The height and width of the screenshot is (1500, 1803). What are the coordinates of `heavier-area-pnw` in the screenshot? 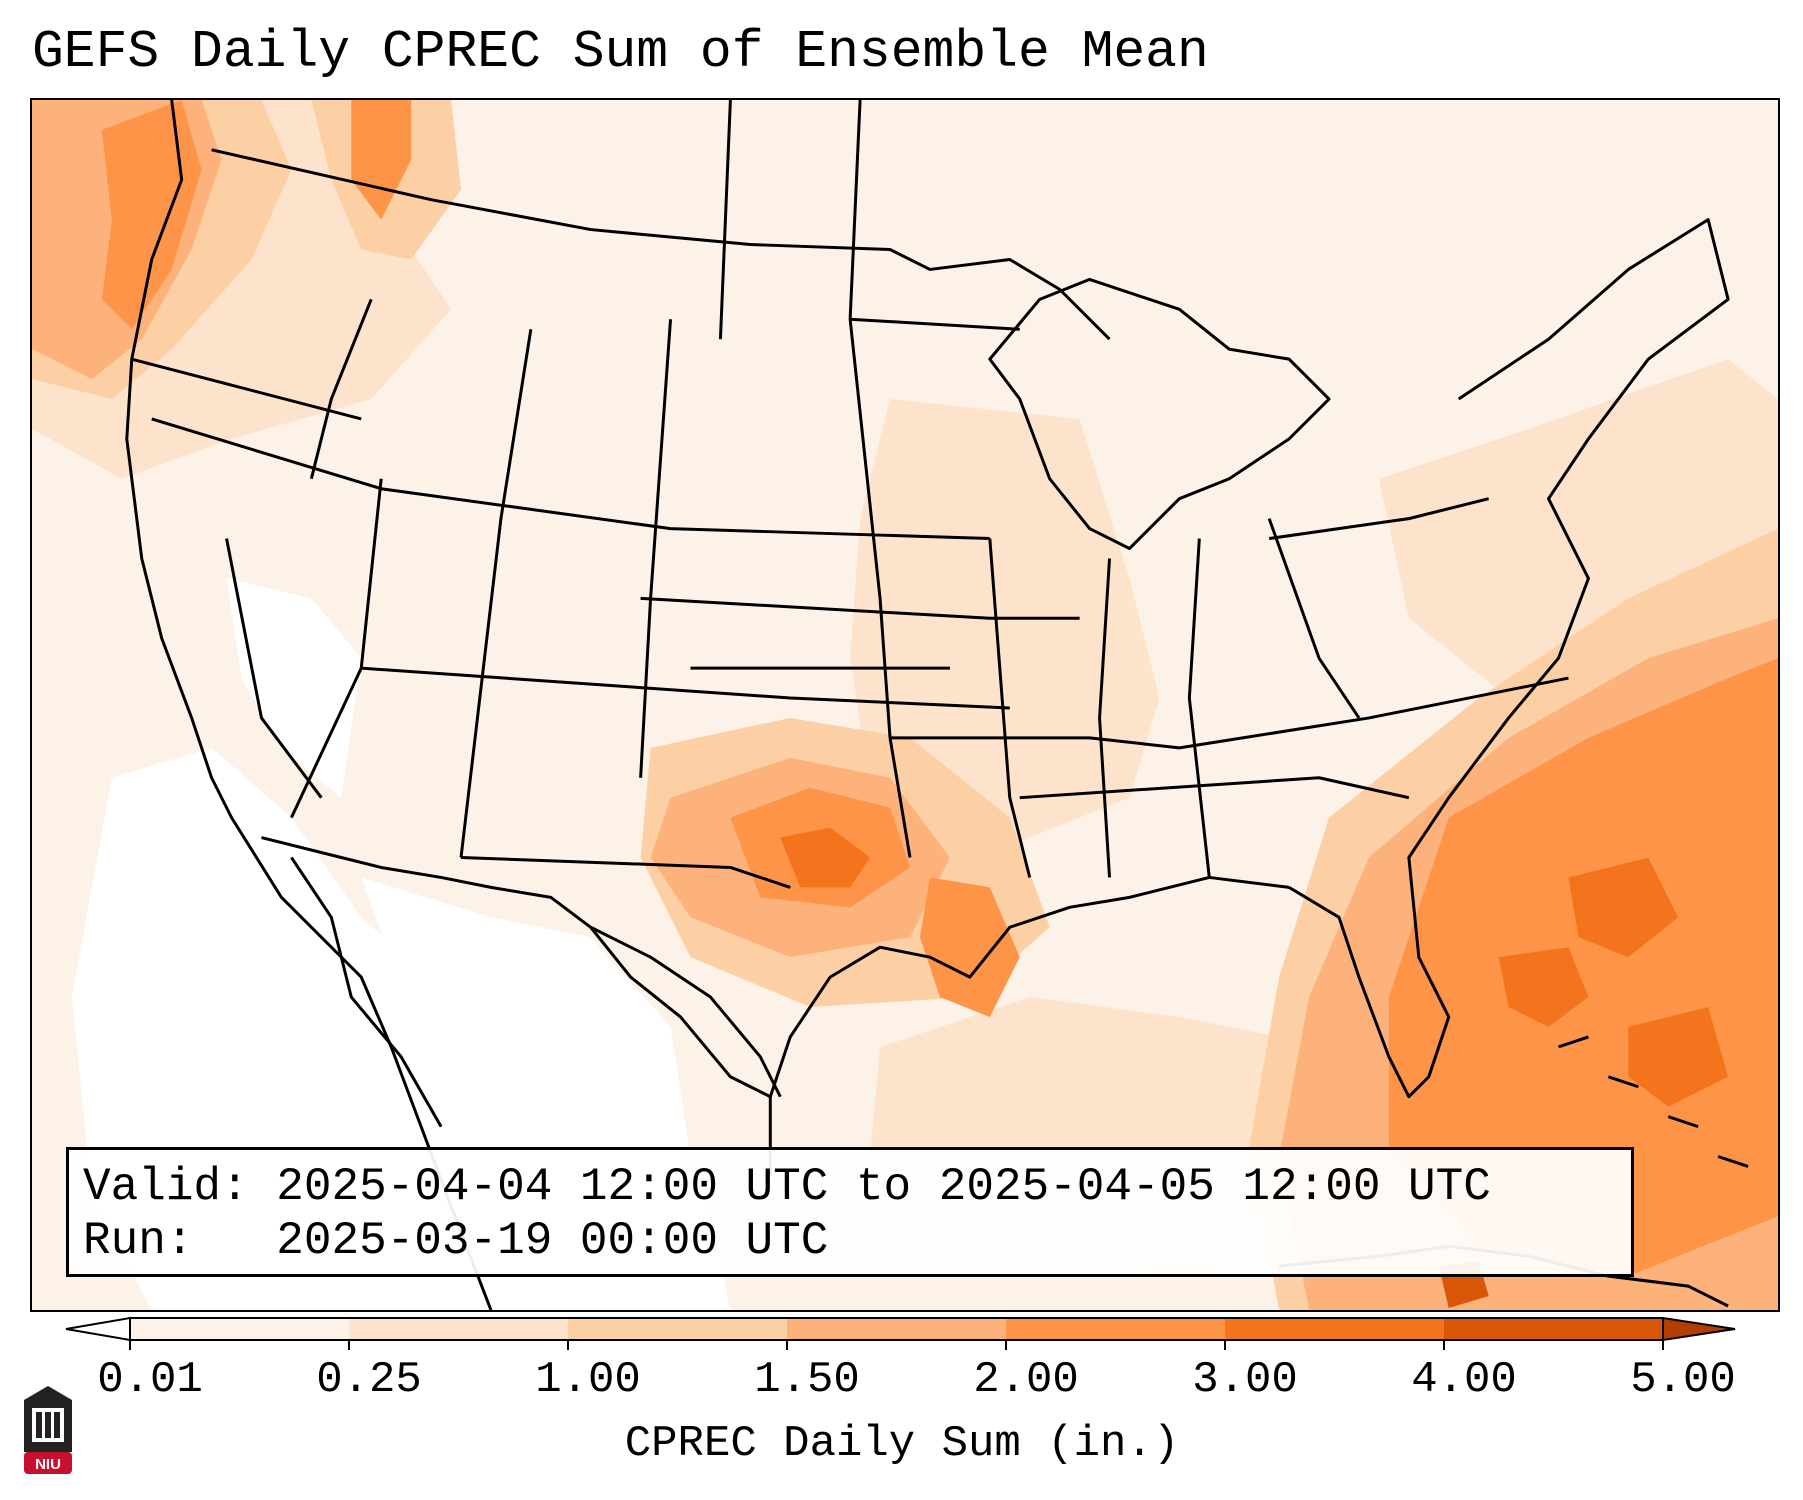 It's located at (151, 215).